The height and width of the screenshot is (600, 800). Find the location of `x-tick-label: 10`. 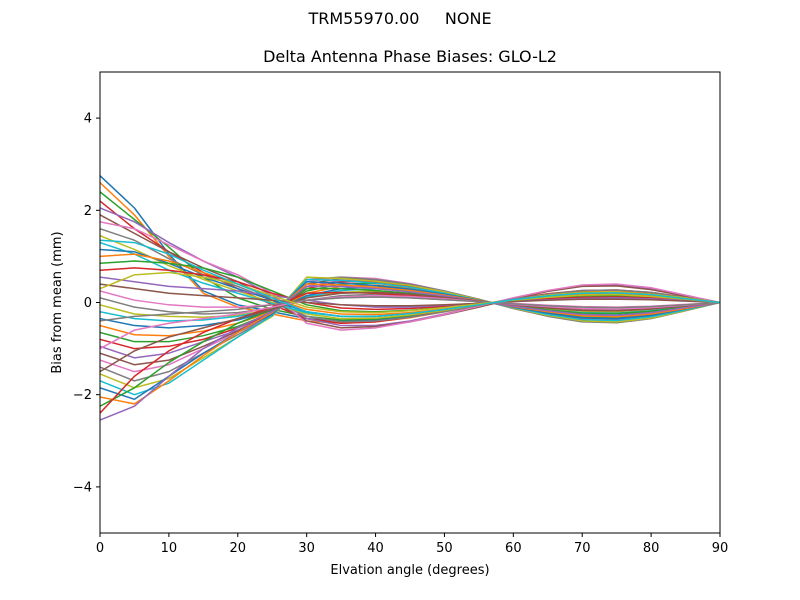

x-tick-label: 10 is located at coordinates (169, 548).